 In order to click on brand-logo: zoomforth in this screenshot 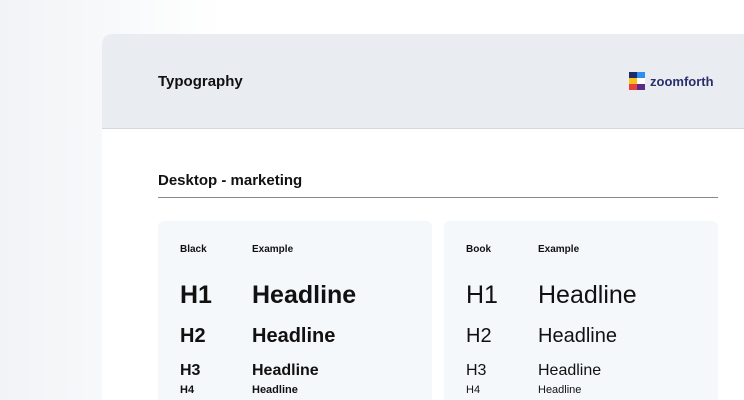, I will do `click(671, 81)`.